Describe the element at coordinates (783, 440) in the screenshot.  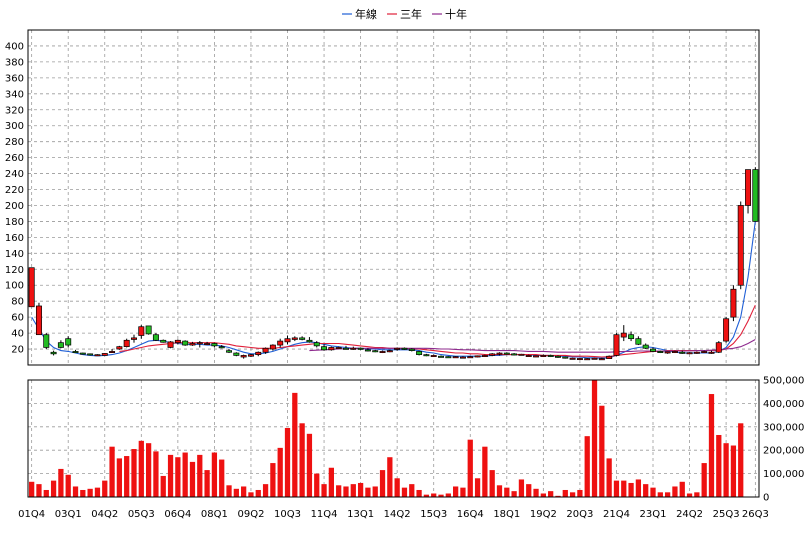
I see `volume-axis: 0 100,000 200,000 300,000 400,000 500,000` at that location.